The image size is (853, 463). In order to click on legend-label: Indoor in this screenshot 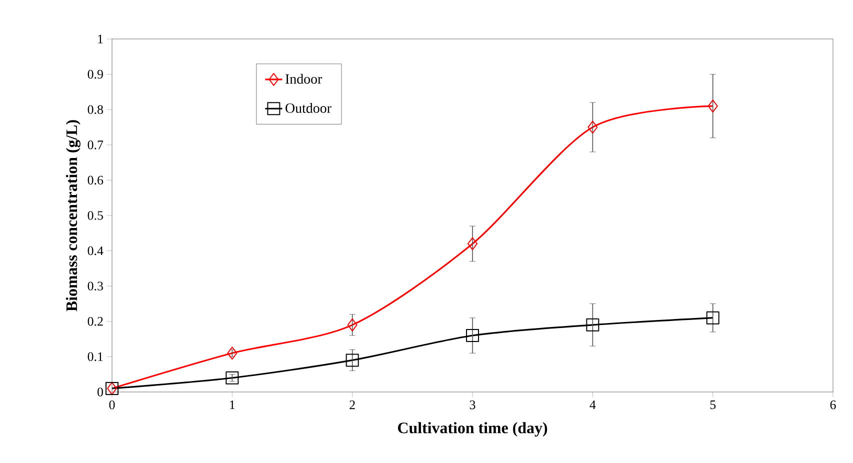, I will do `click(304, 79)`.